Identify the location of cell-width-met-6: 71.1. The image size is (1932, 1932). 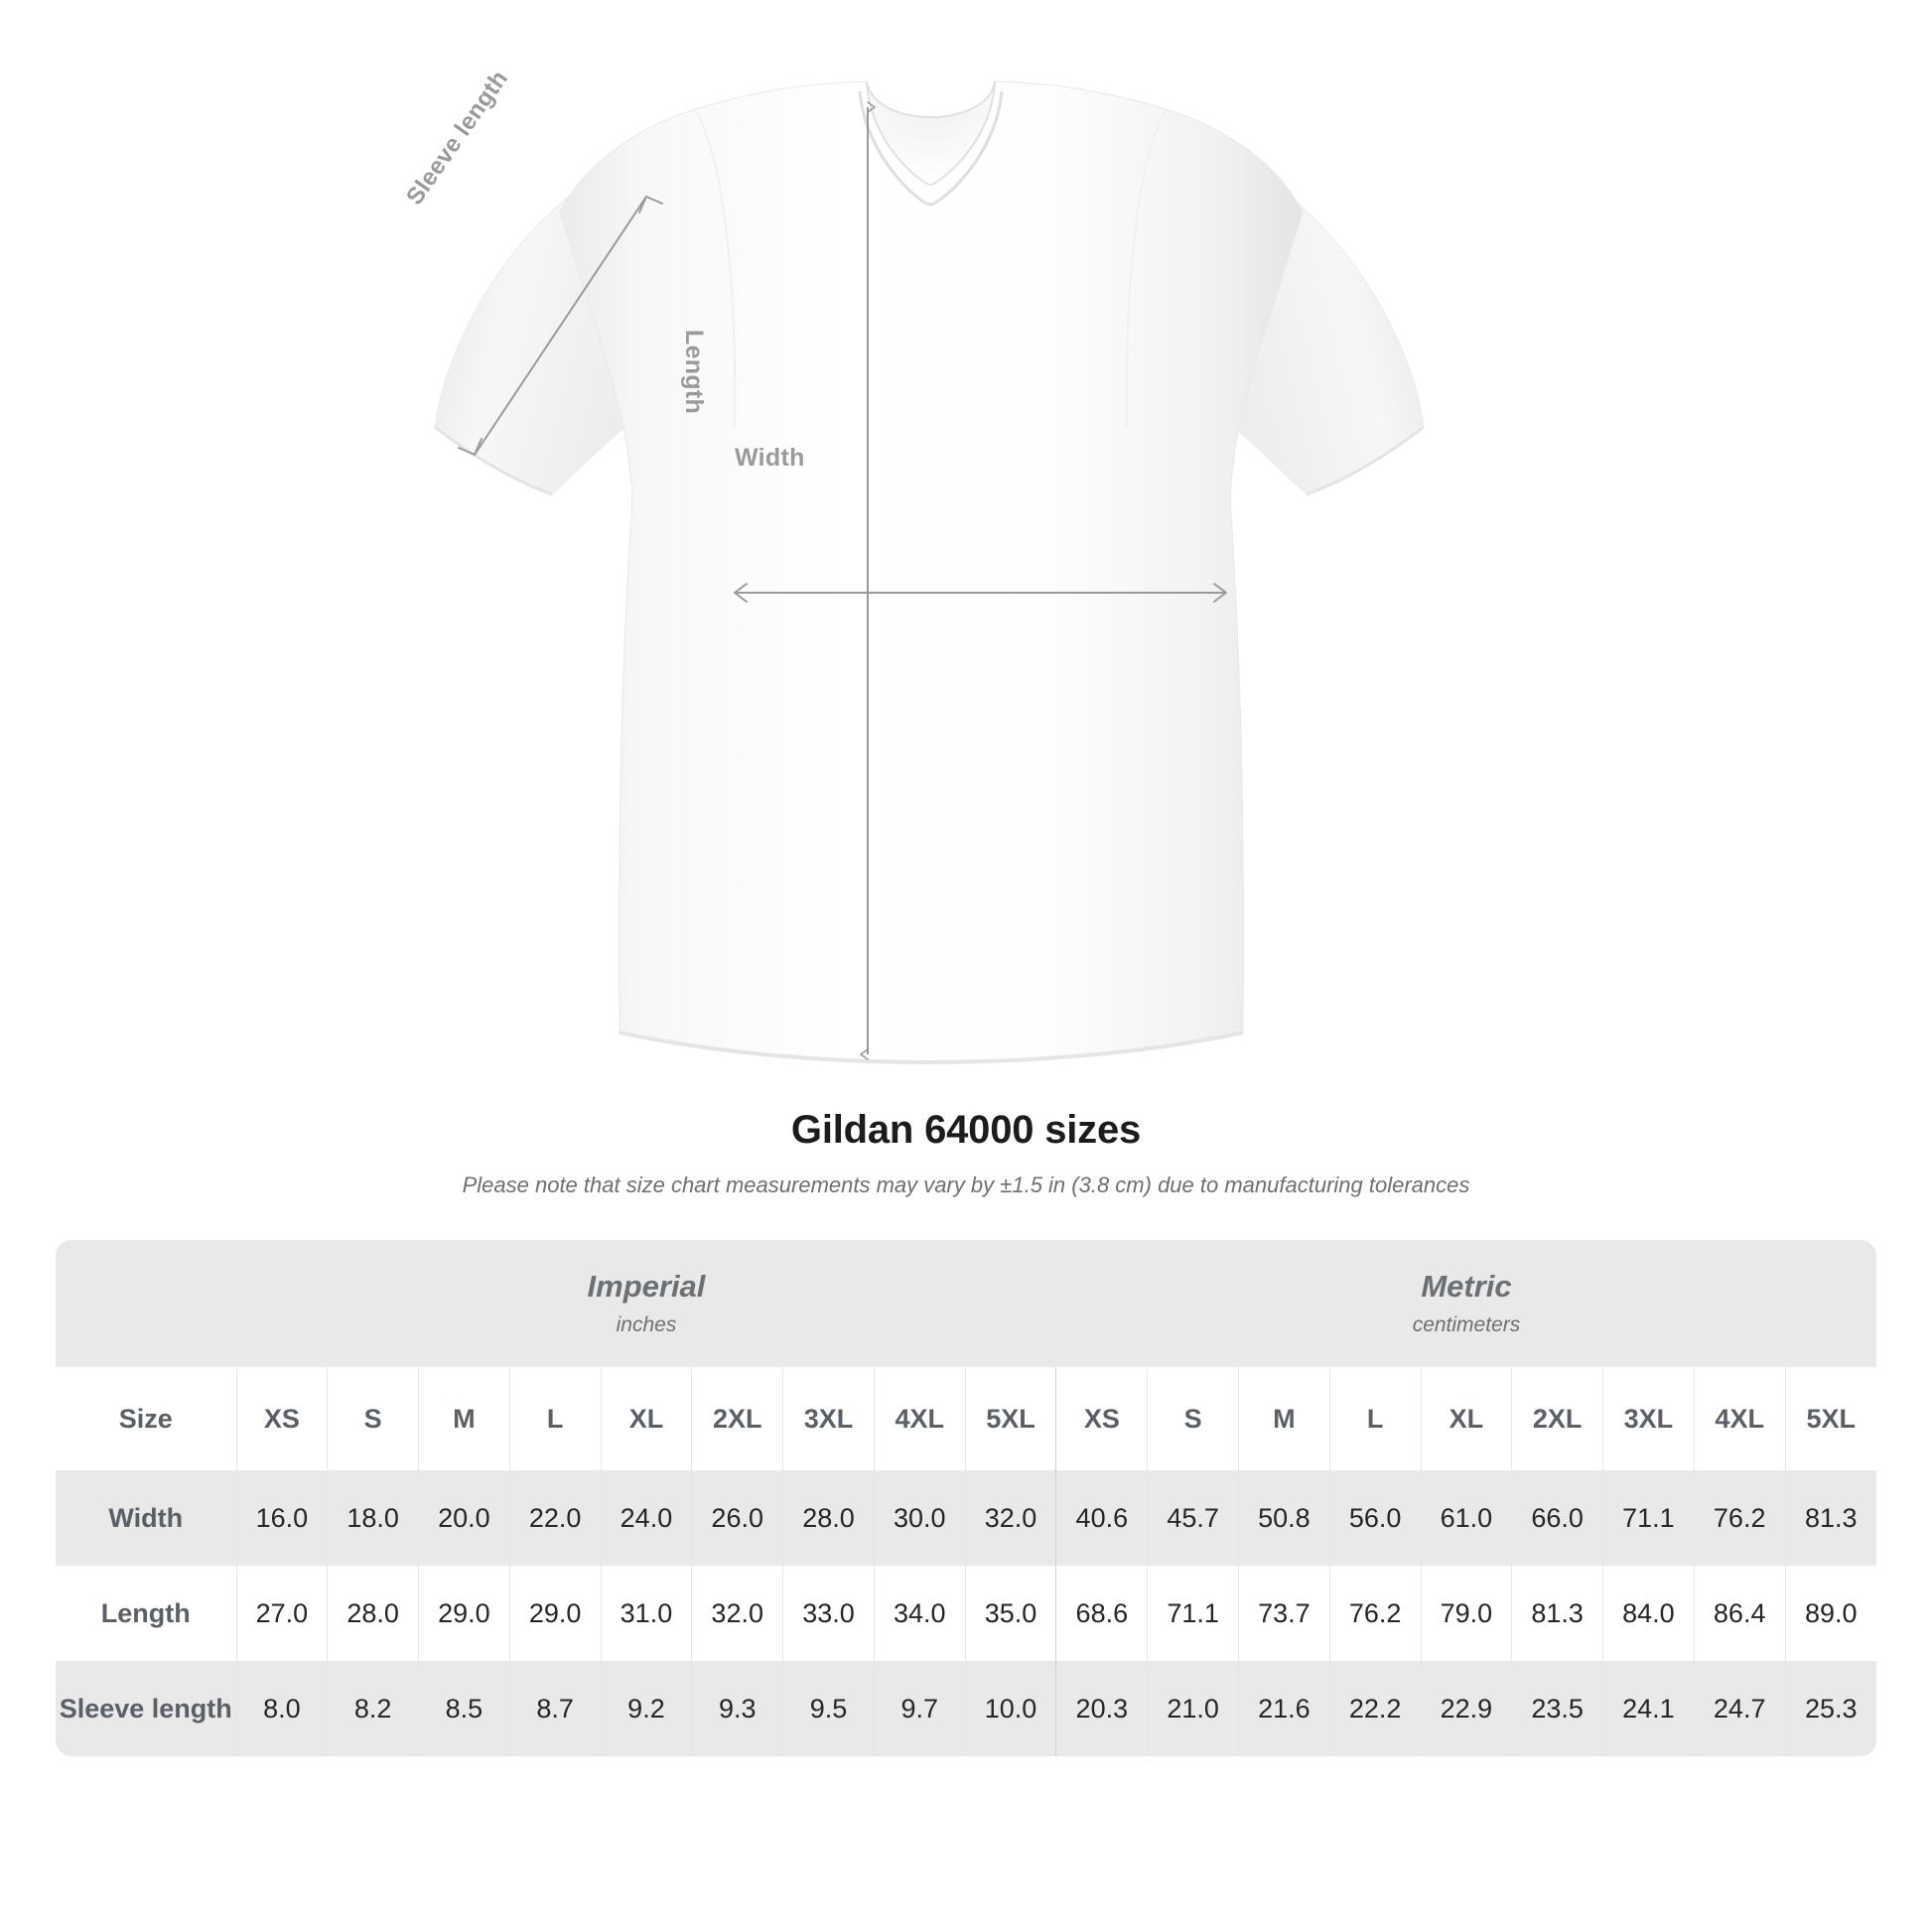
(1648, 1518).